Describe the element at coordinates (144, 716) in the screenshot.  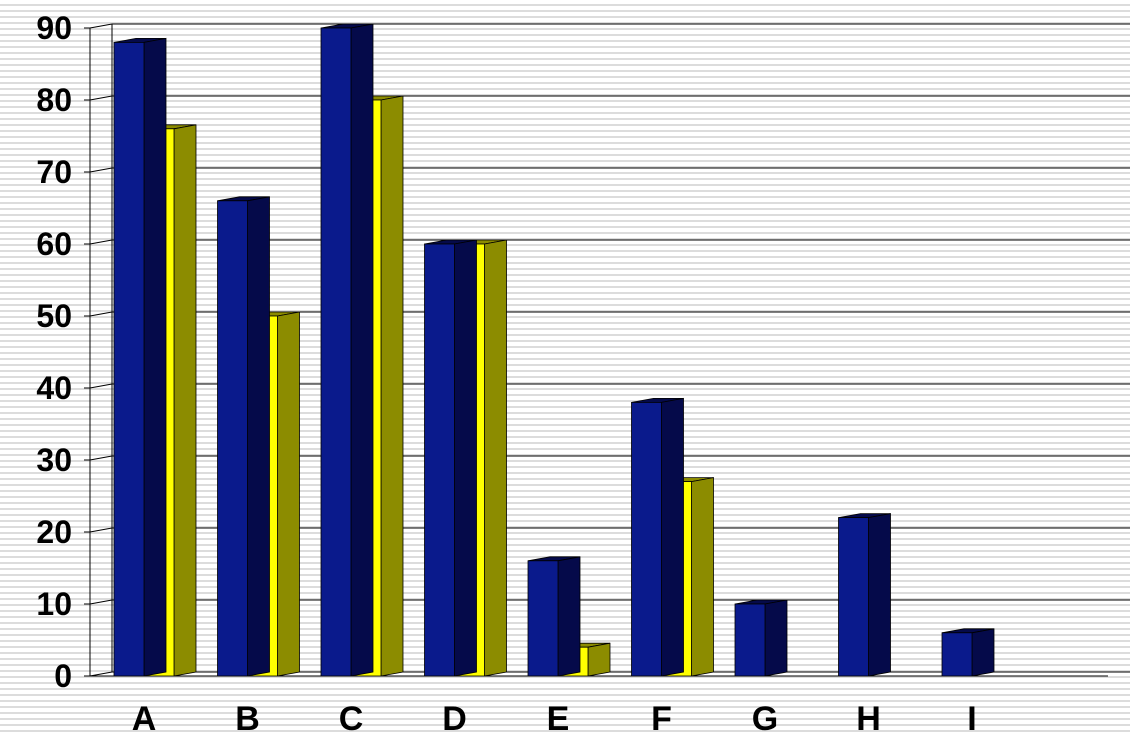
I see `x-tick-label: A` at that location.